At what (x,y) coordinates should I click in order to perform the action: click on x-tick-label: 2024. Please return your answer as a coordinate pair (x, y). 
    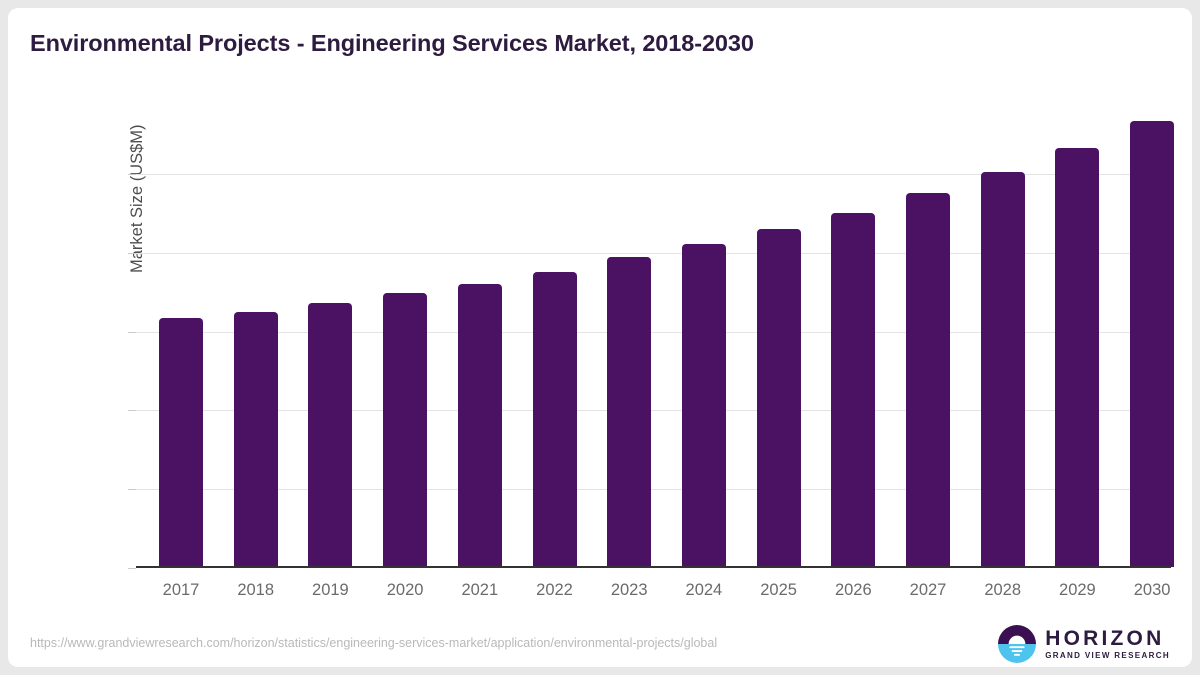
    Looking at the image, I should click on (704, 590).